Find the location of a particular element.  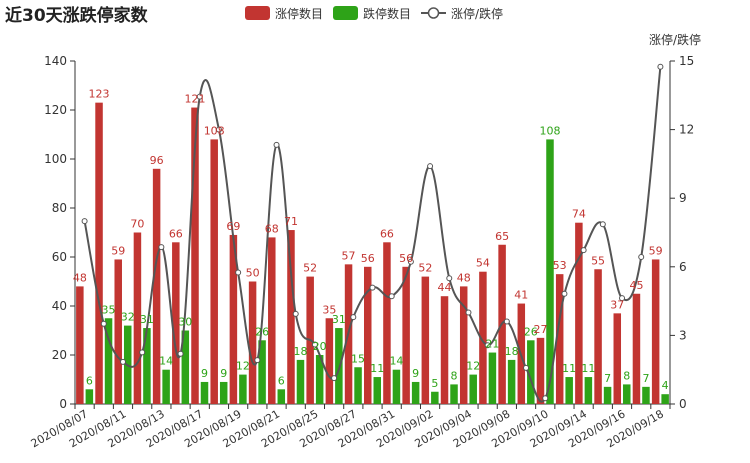

limit-up-value-label: 68 is located at coordinates (272, 228).